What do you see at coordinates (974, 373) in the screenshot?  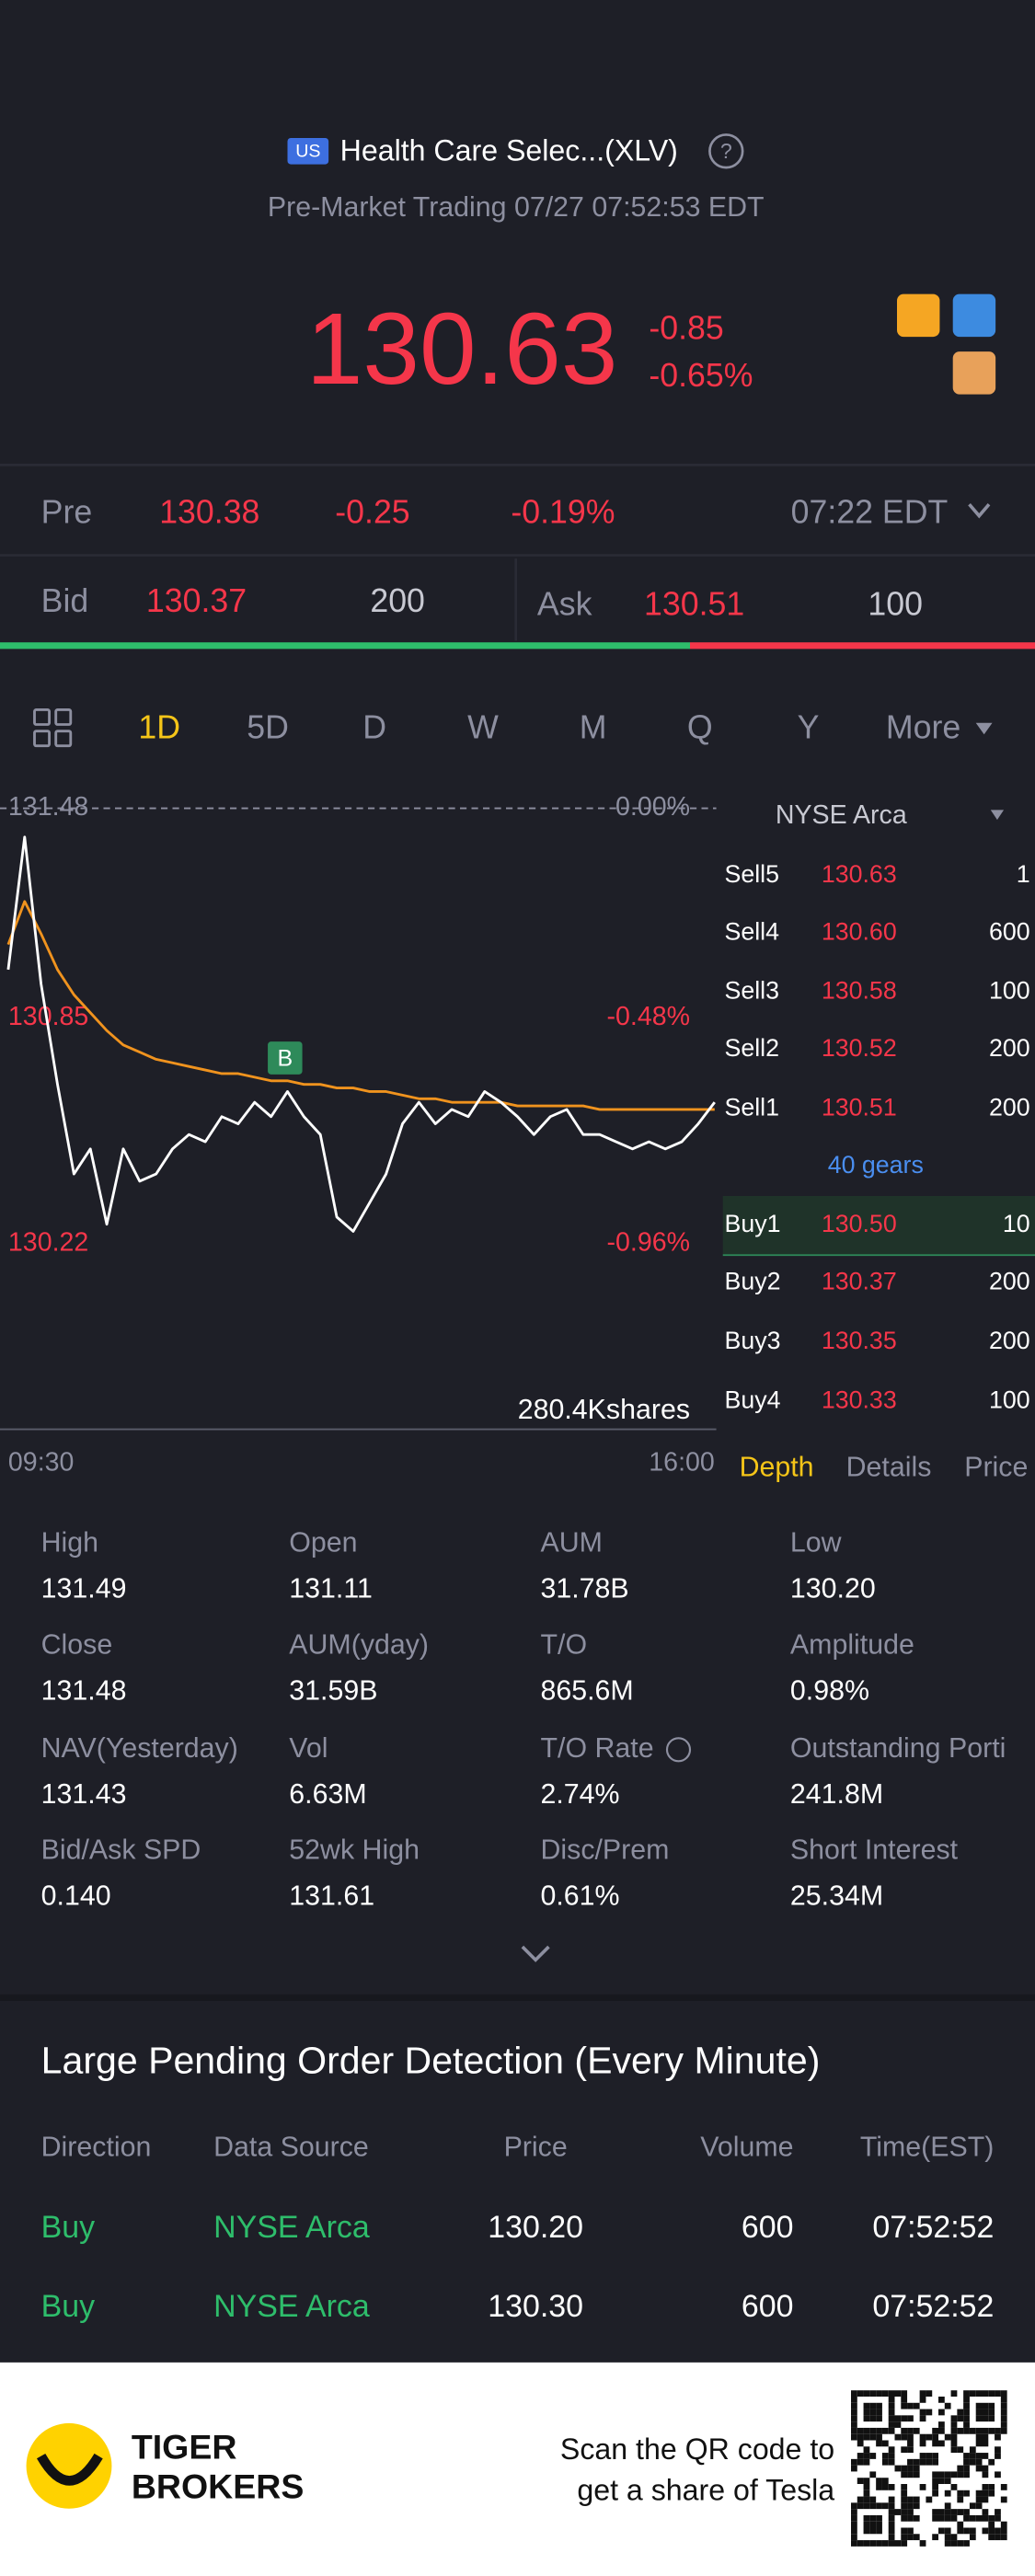 I see `level-icon` at bounding box center [974, 373].